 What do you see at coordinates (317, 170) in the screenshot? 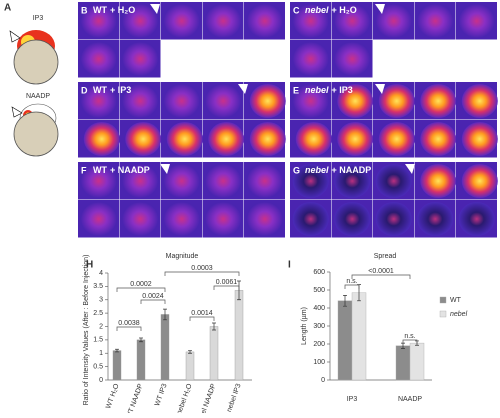
I see `genotype: nebel` at bounding box center [317, 170].